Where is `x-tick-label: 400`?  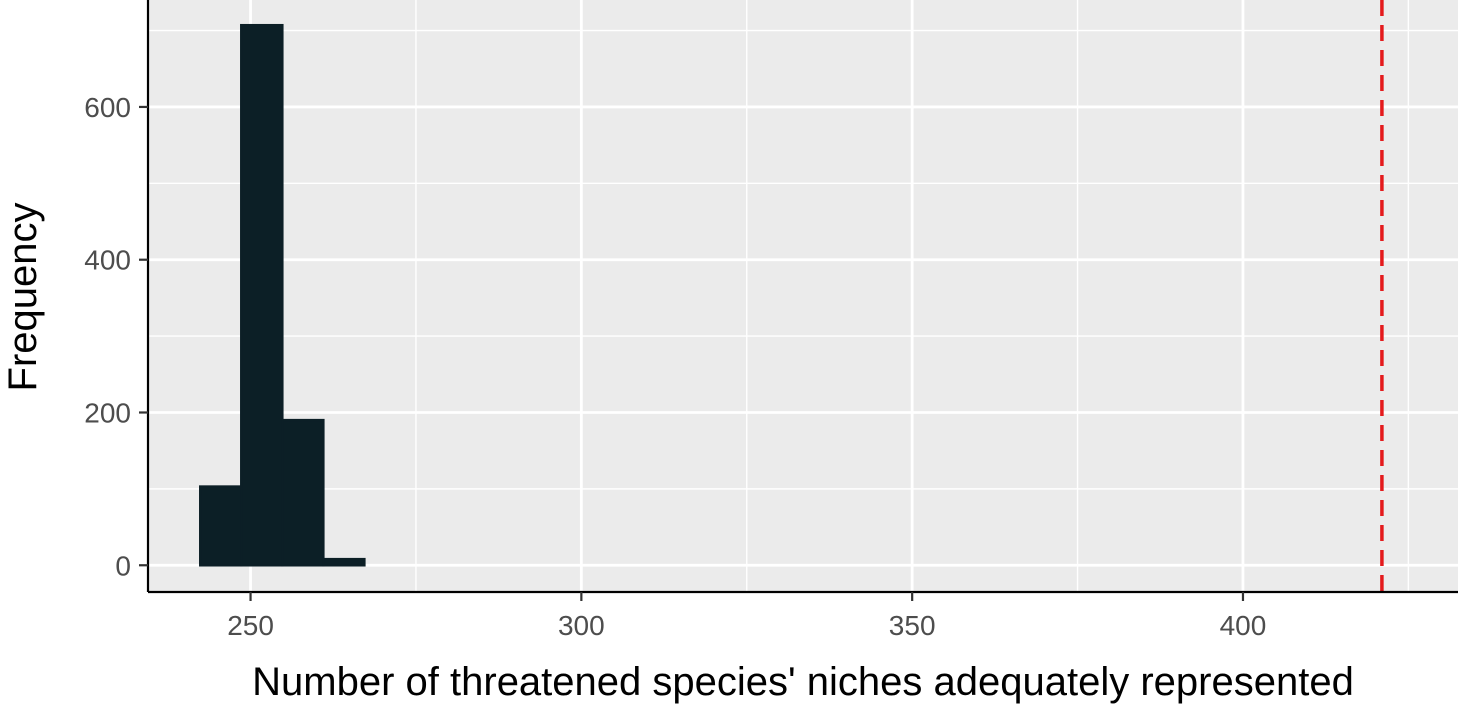 x-tick-label: 400 is located at coordinates (1243, 625).